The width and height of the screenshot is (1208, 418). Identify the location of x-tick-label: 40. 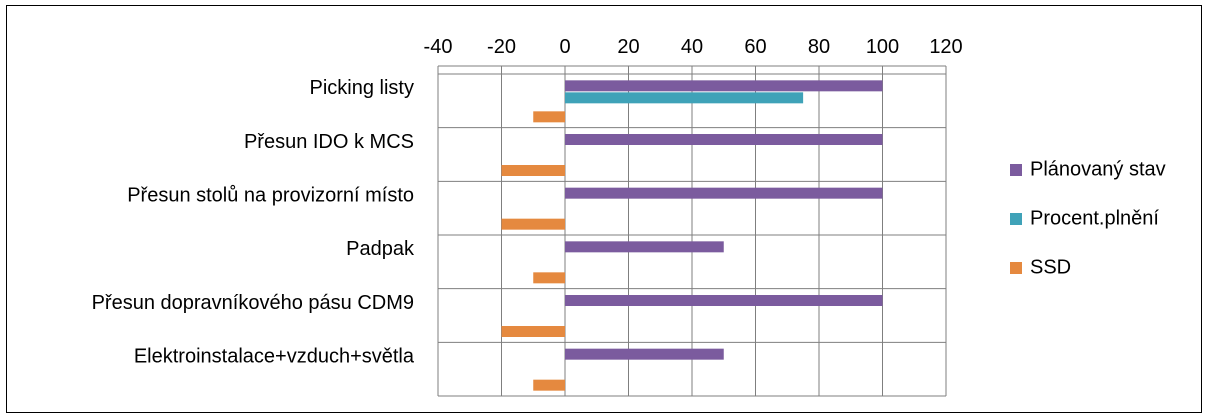
(692, 47).